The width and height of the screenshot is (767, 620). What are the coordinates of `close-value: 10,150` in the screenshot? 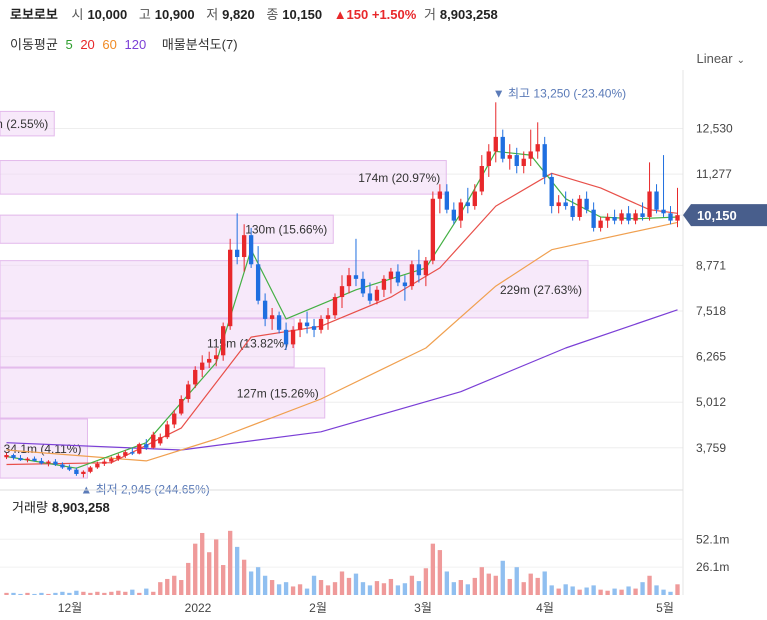 It's located at (302, 14).